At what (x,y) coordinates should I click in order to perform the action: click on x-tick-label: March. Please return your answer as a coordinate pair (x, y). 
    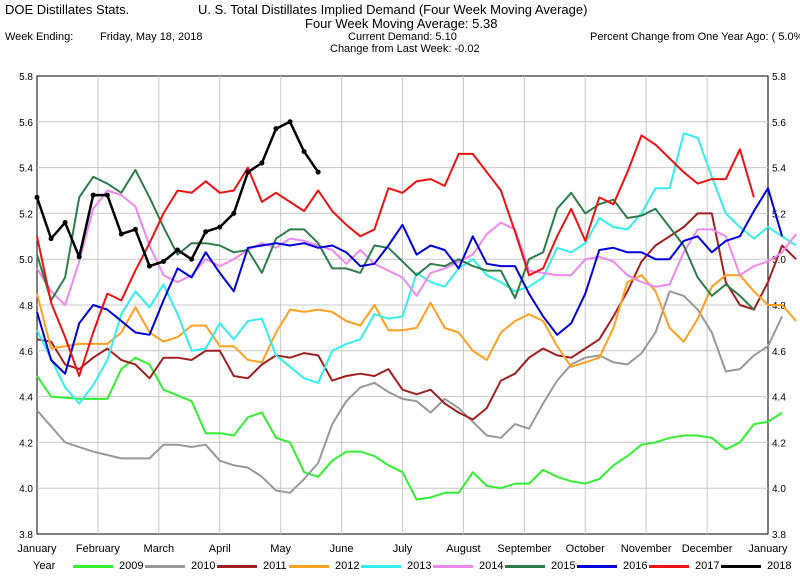
    Looking at the image, I should click on (159, 549).